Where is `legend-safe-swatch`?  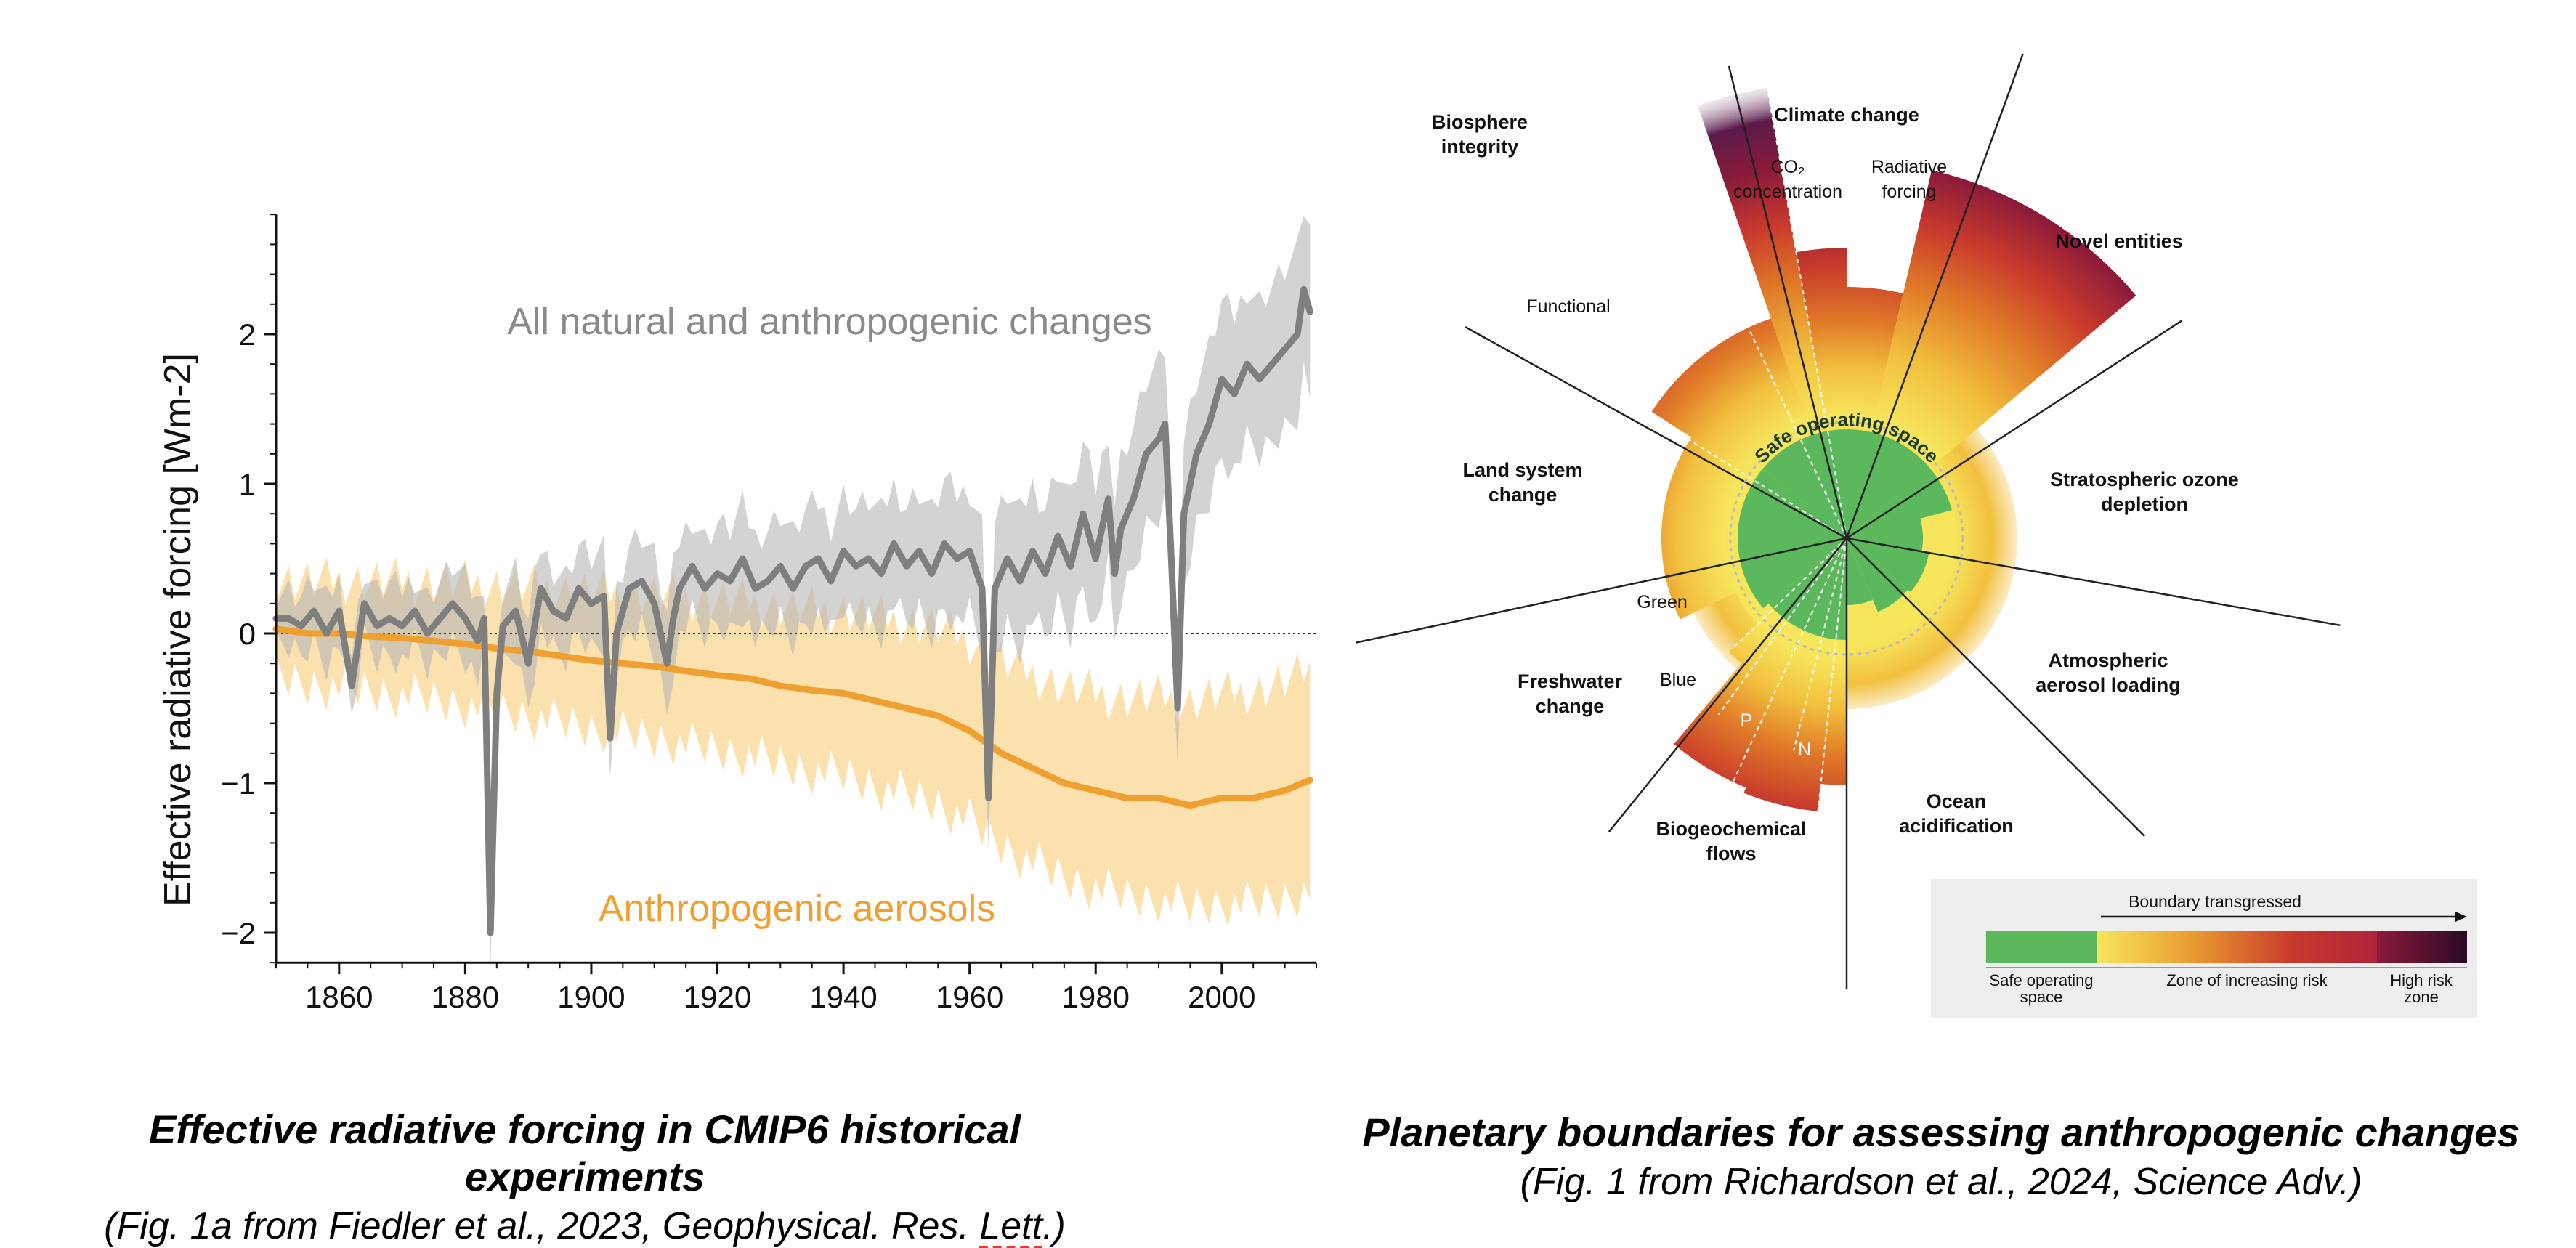 legend-safe-swatch is located at coordinates (2041, 947).